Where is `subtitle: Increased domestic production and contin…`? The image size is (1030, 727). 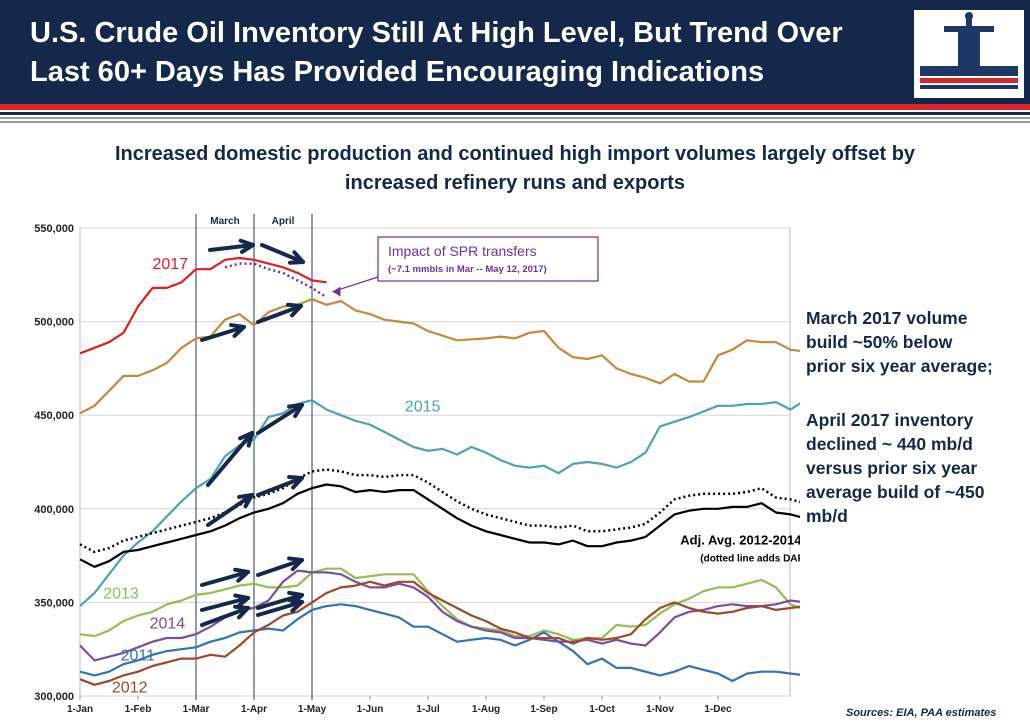
subtitle: Increased domestic production and contin… is located at coordinates (515, 169).